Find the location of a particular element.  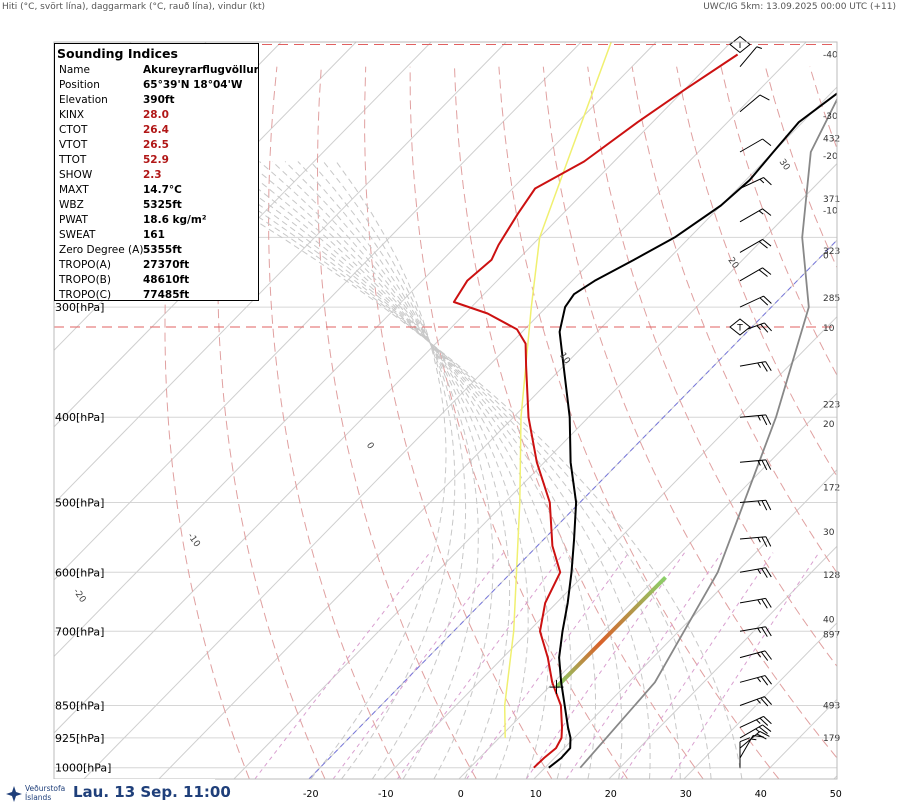

right-axis-label: 493 is located at coordinates (831, 707).